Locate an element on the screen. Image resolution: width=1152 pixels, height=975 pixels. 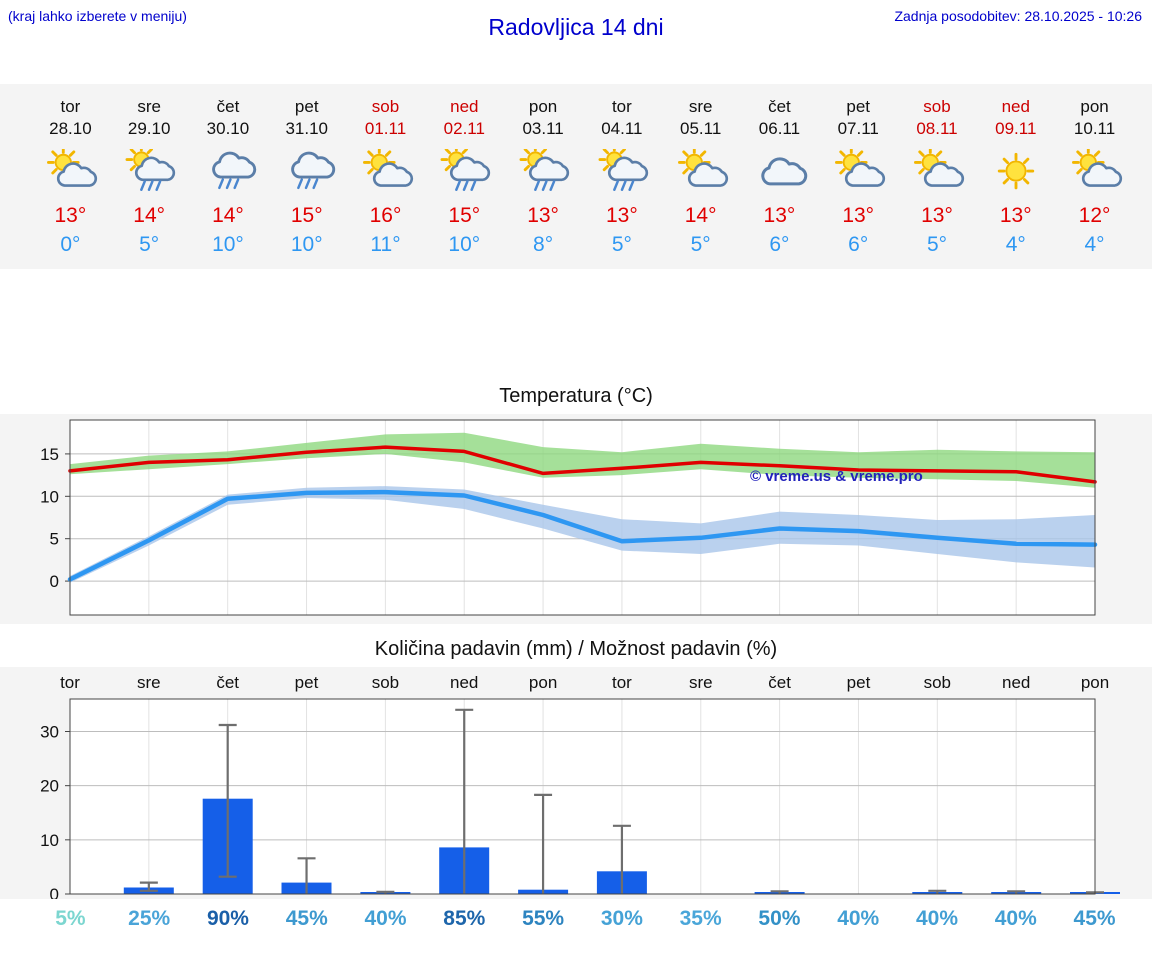
temperature-chart-title: Temperatura (°C) is located at coordinates (576, 395).